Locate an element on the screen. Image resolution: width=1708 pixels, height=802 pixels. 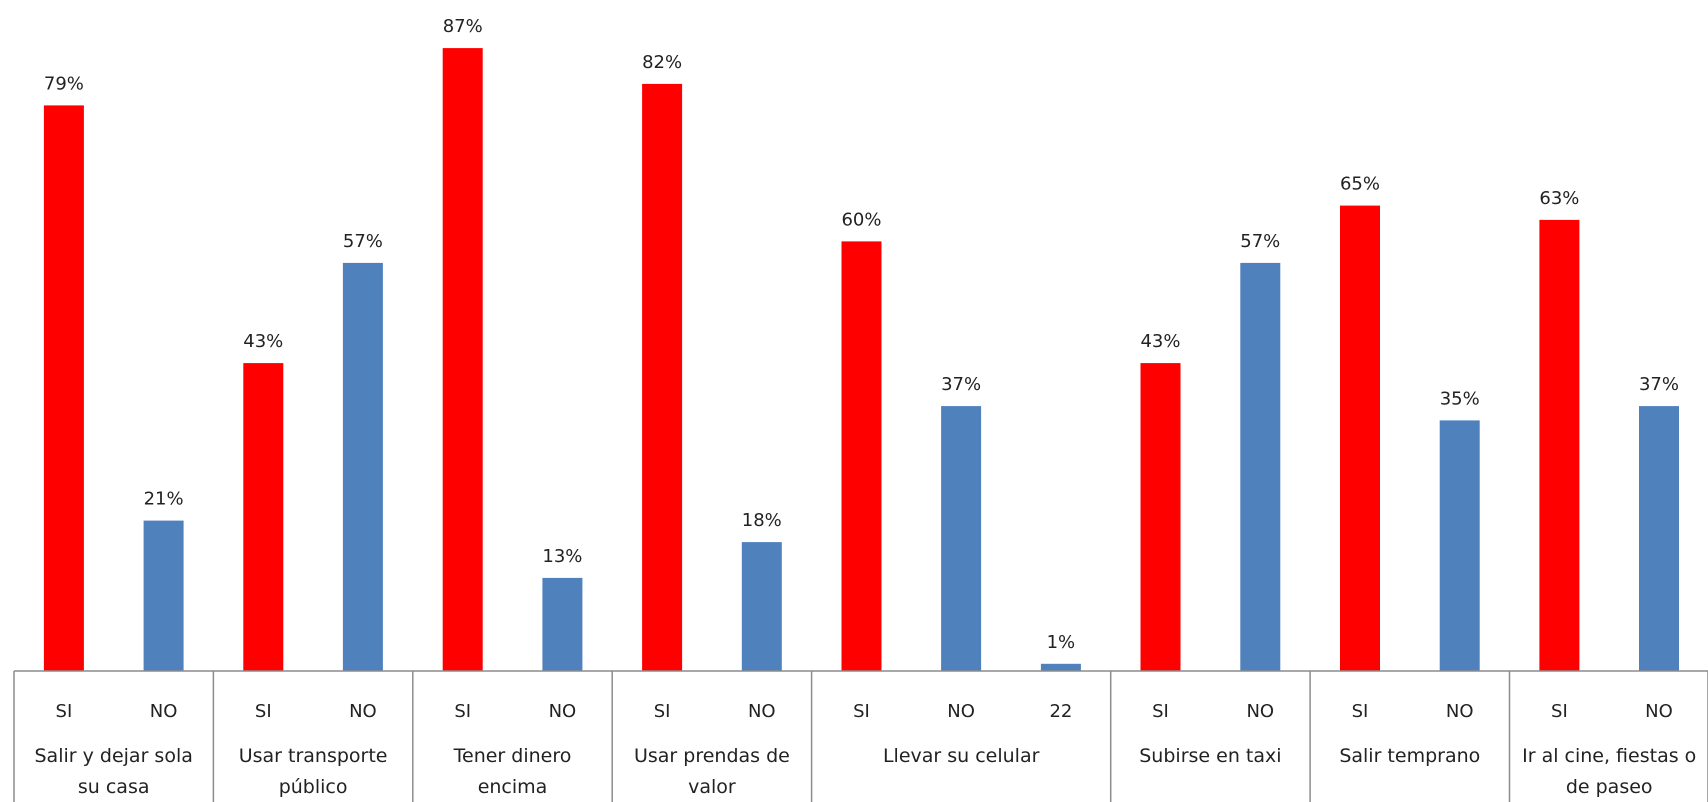
data-label: 79% is located at coordinates (64, 83).